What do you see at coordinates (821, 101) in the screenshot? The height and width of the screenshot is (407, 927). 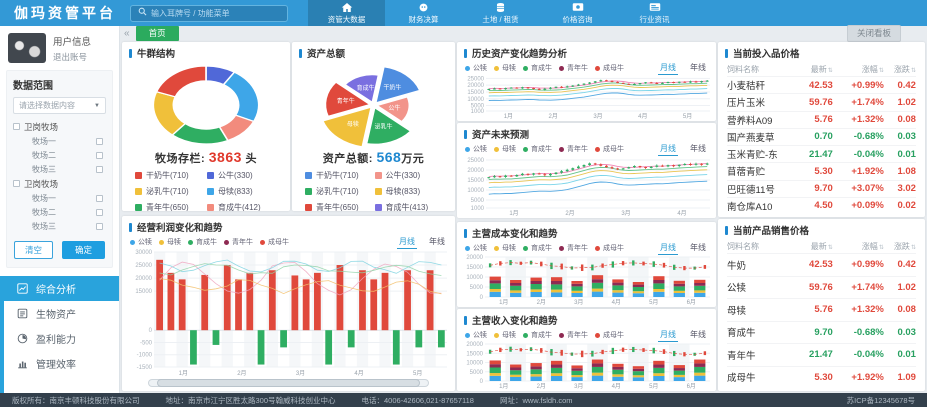 I see `table-row: 压片玉米 59.76 +1.74% 1.02` at bounding box center [821, 101].